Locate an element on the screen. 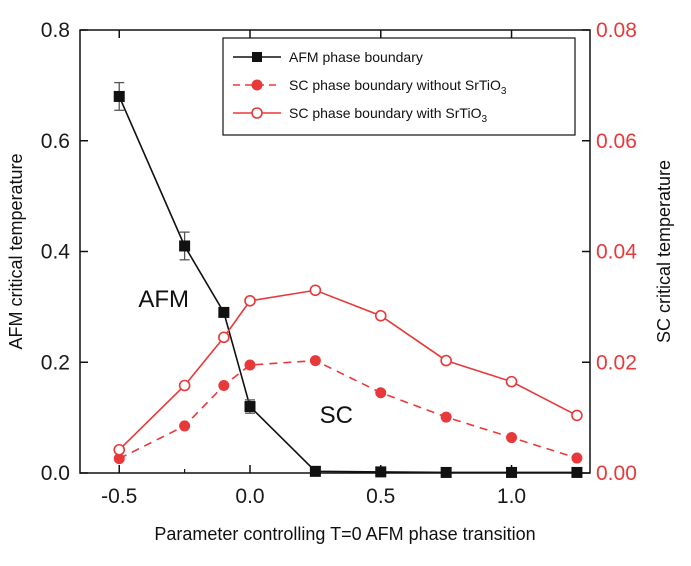 Image resolution: width=691 pixels, height=566 pixels. right-y-tick-label: 0.08 is located at coordinates (616, 30).